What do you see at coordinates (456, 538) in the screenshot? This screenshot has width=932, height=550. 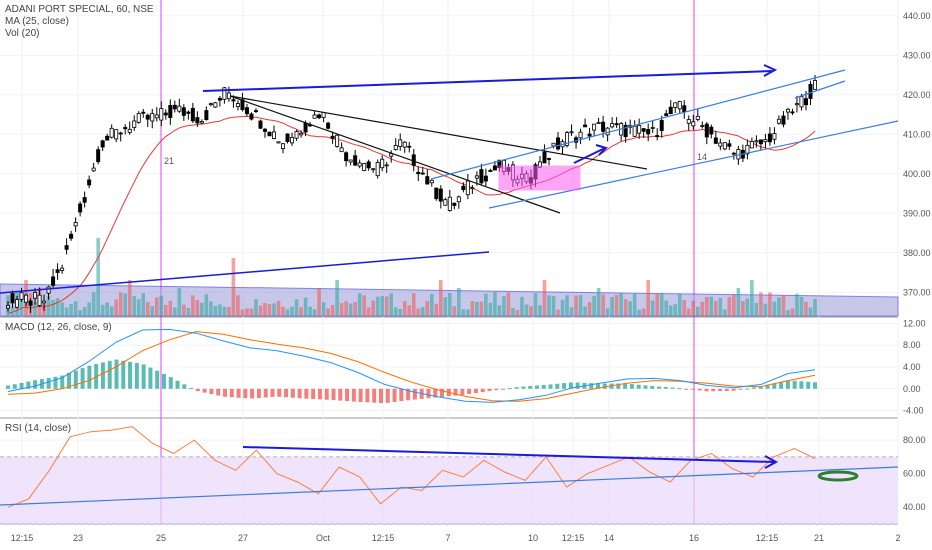 I see `time-axis: 12:15 23 25 27 Oct 12:15 7 10 12:15 14 16 12:15 21 2` at bounding box center [456, 538].